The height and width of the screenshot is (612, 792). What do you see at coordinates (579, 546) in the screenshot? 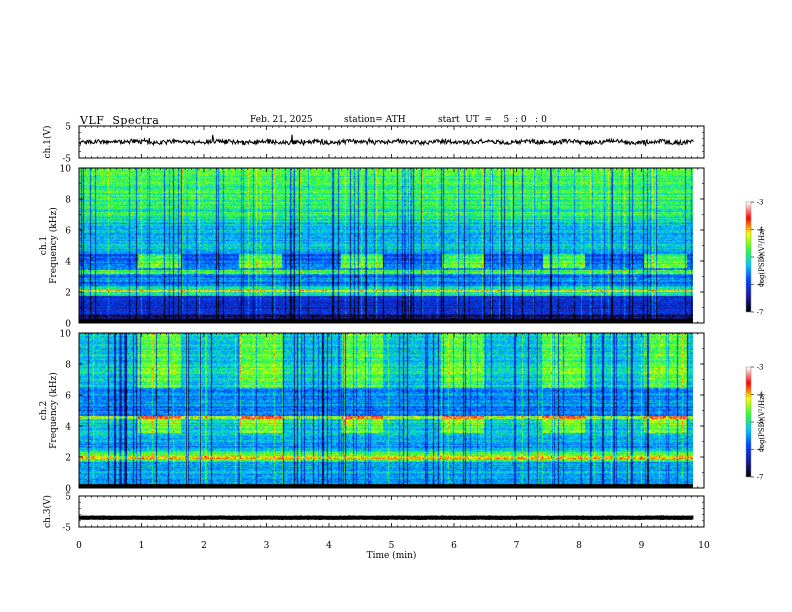
I see `x-tick-label: 8` at bounding box center [579, 546].